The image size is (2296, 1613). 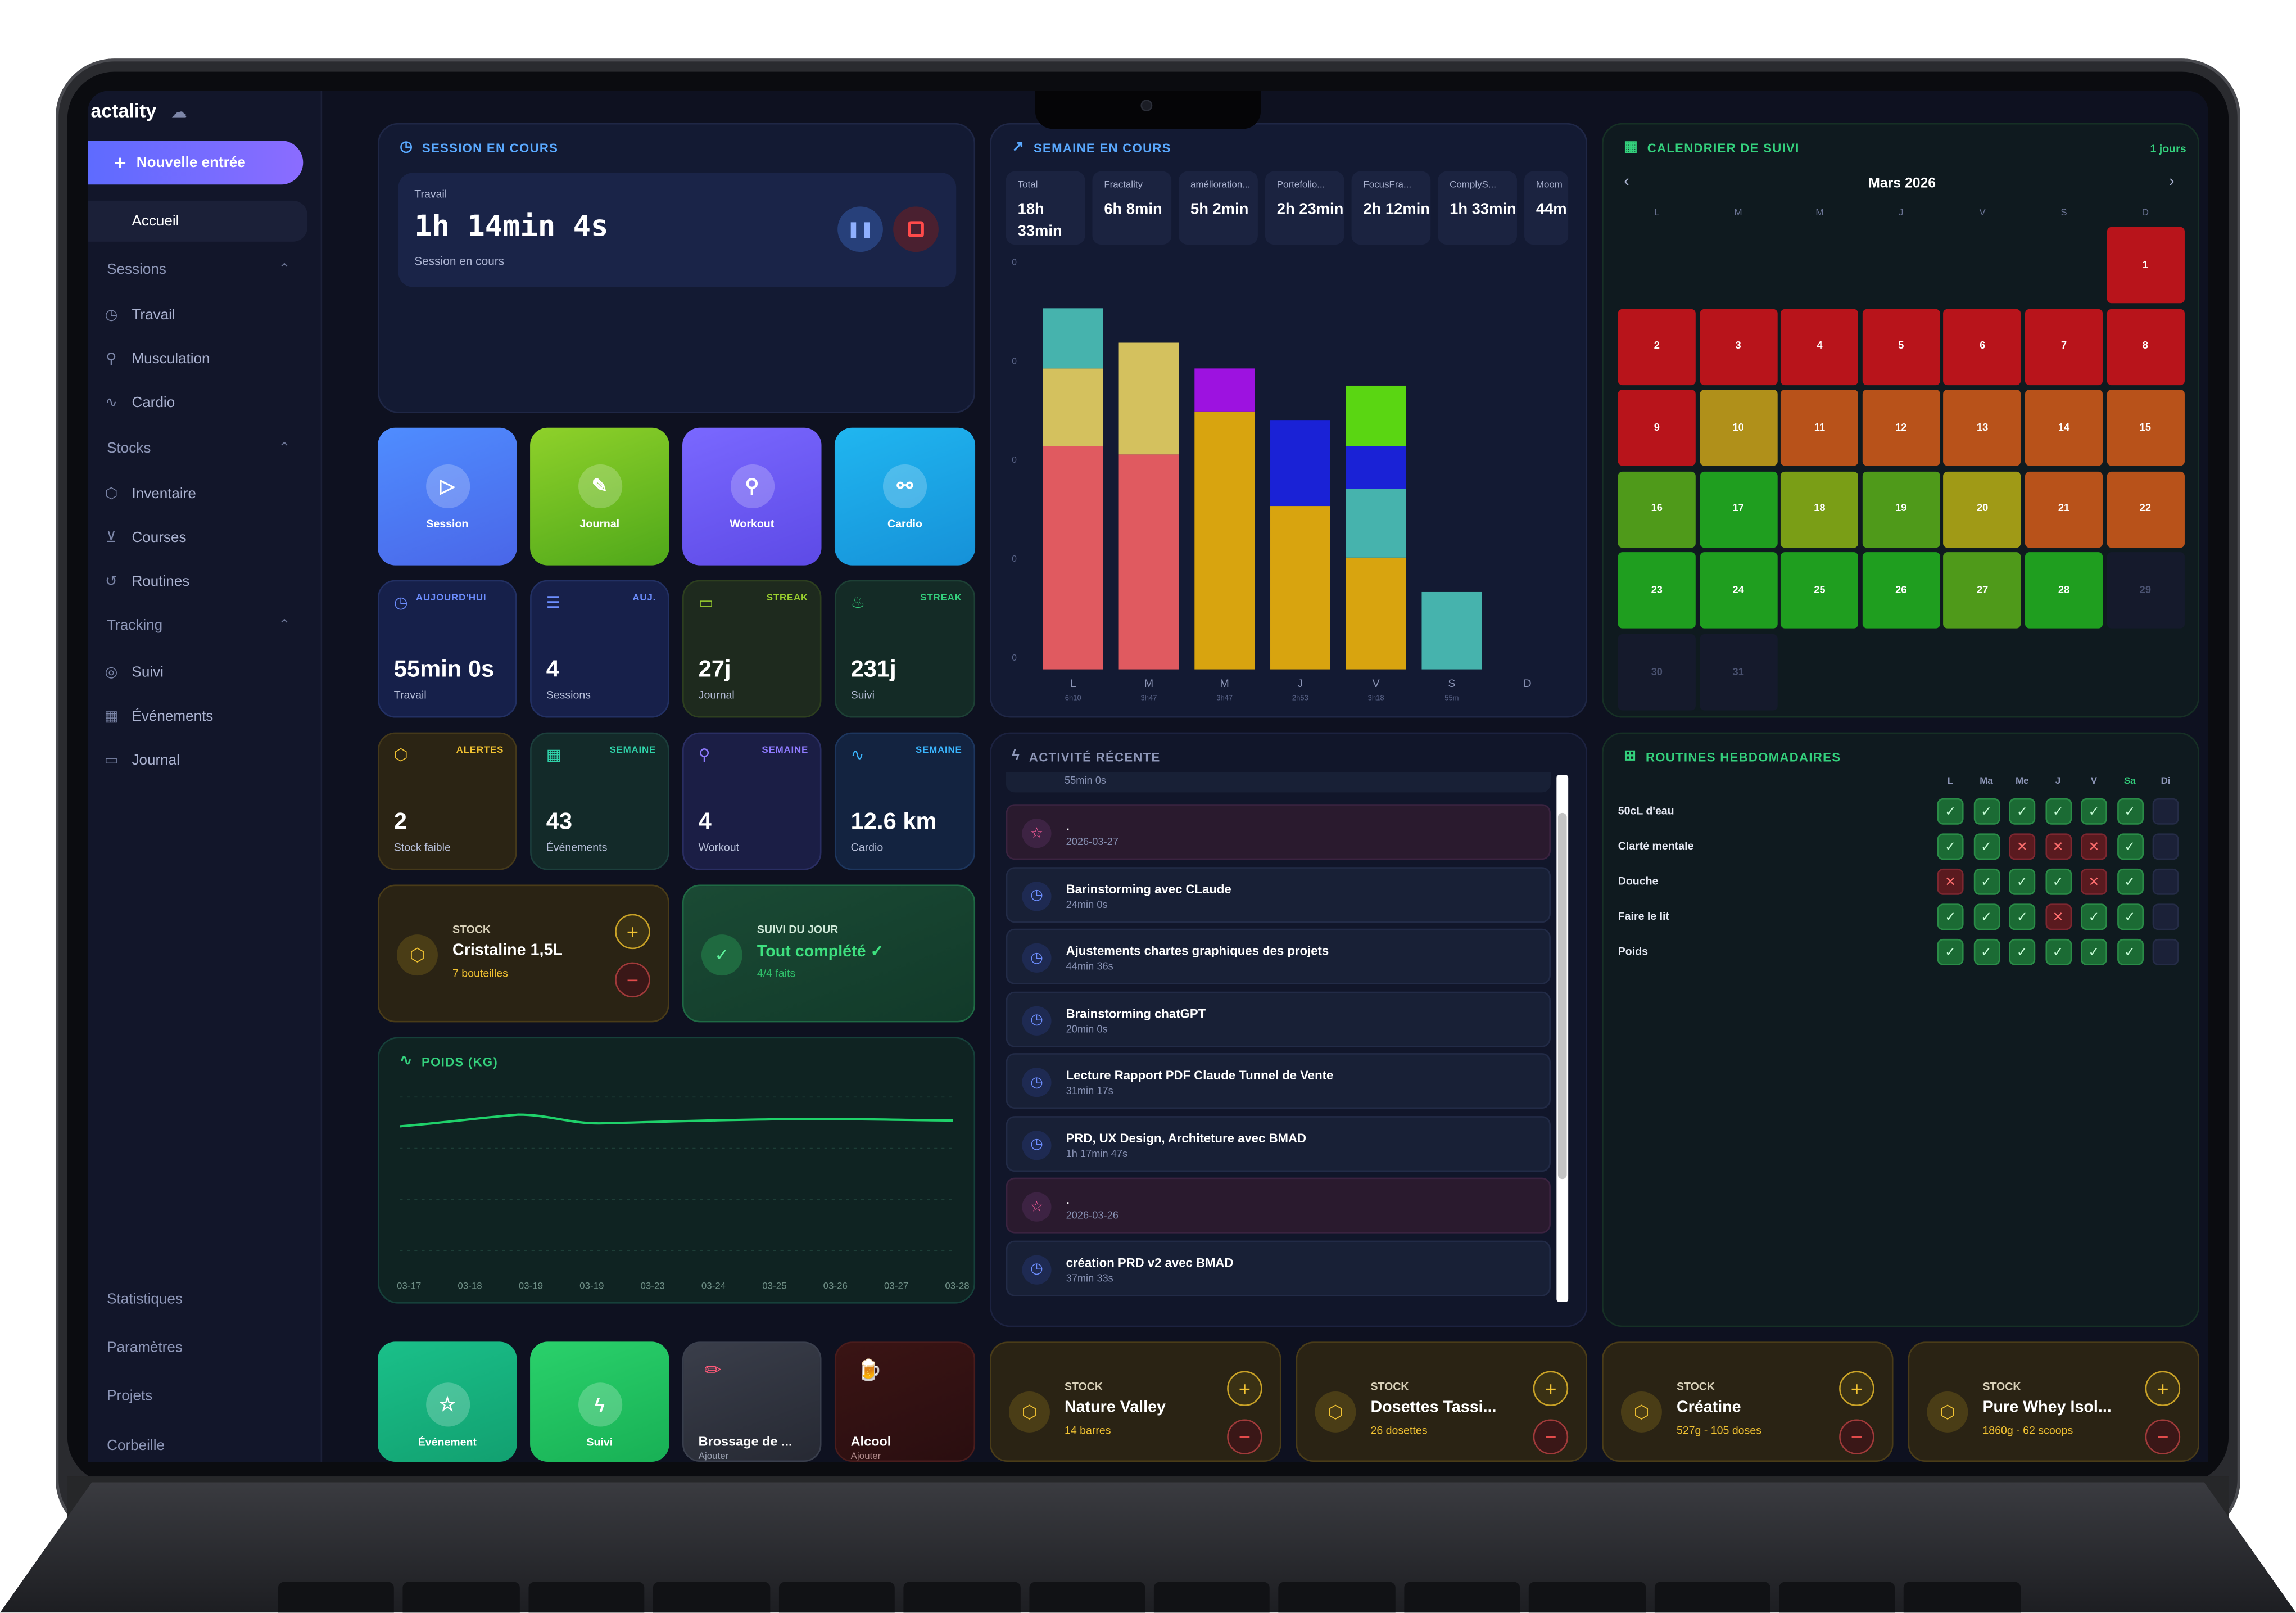 I want to click on calendar-day: 12, so click(x=1901, y=428).